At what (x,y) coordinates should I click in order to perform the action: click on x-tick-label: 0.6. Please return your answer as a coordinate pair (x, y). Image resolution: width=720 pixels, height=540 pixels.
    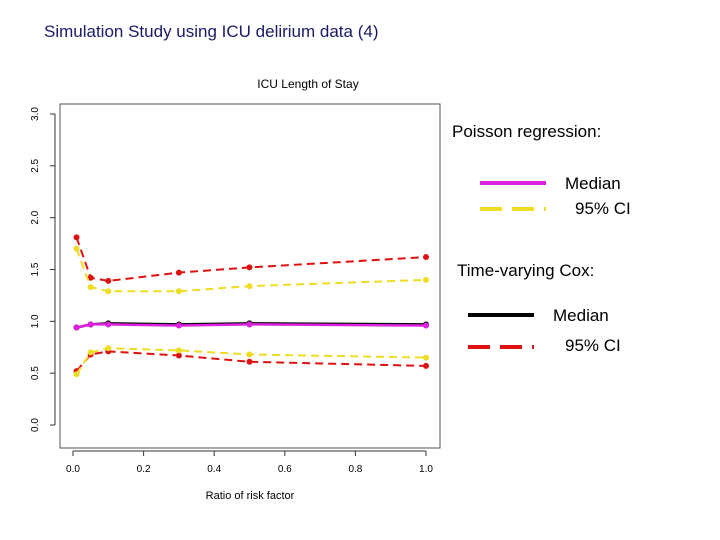
    Looking at the image, I should click on (285, 469).